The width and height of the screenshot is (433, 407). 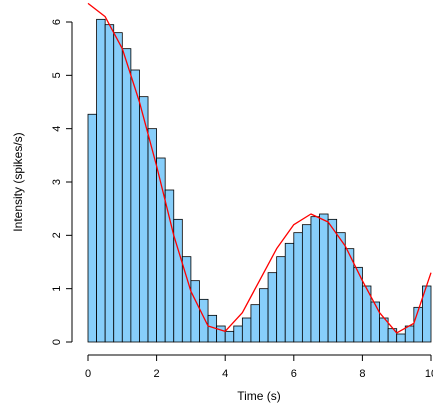 What do you see at coordinates (157, 374) in the screenshot?
I see `x-tick-label: 2` at bounding box center [157, 374].